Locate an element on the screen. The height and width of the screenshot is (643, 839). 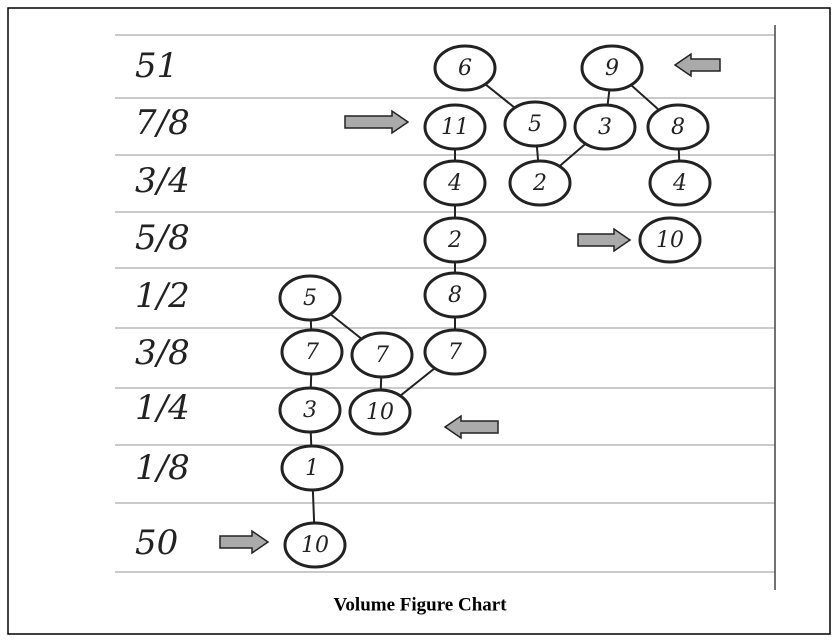
row-label: 1/8 is located at coordinates (162, 468).